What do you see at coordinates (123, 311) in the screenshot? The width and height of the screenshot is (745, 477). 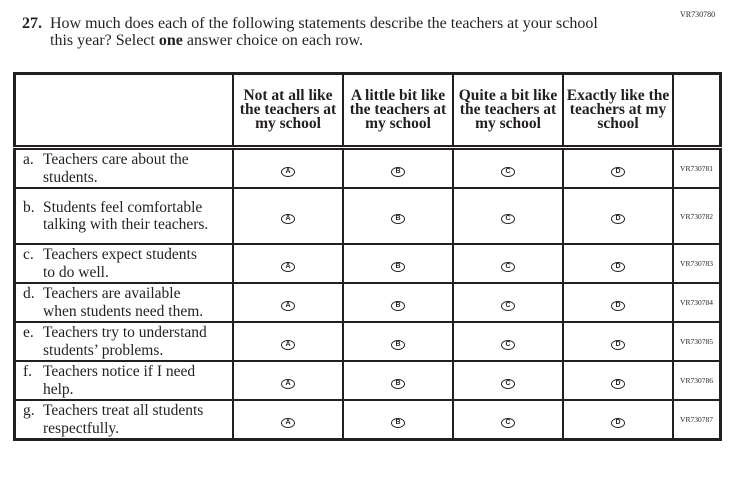 I see `statement-text-cont: when students need them.` at bounding box center [123, 311].